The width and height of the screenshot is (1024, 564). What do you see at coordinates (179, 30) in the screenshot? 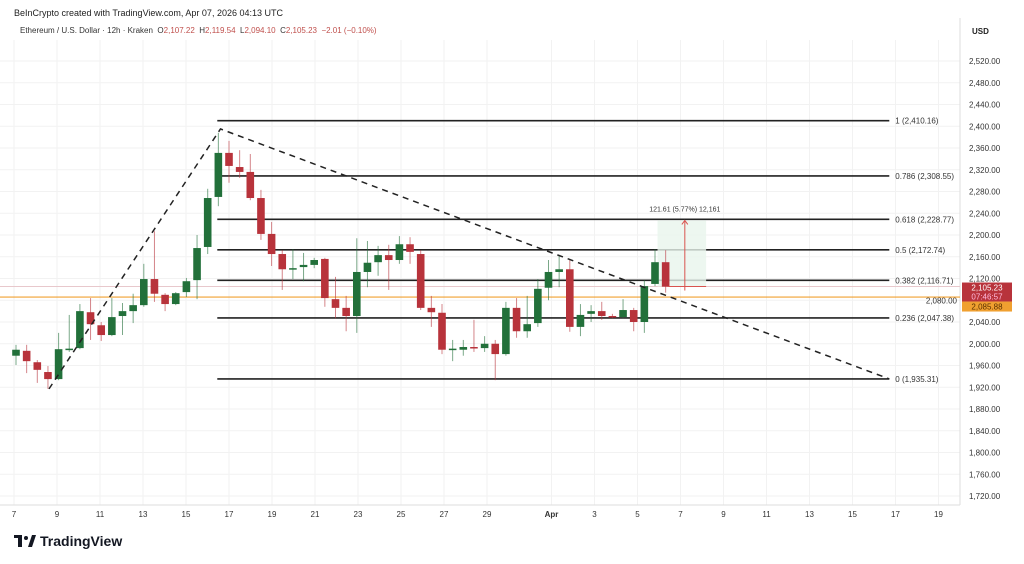
I see `open-value: 2,107.22` at bounding box center [179, 30].